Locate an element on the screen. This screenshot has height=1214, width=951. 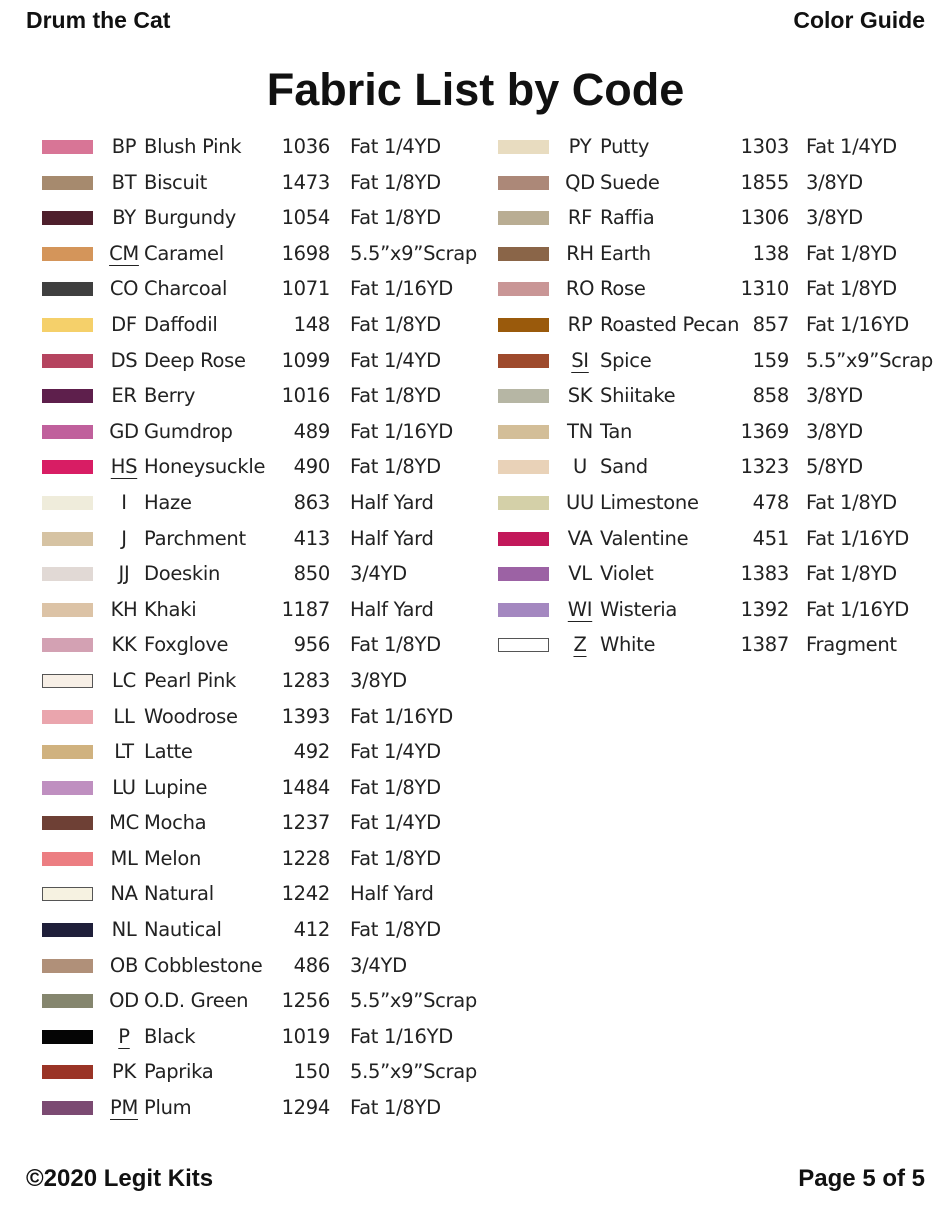
fabric-code: KK is located at coordinates (124, 645).